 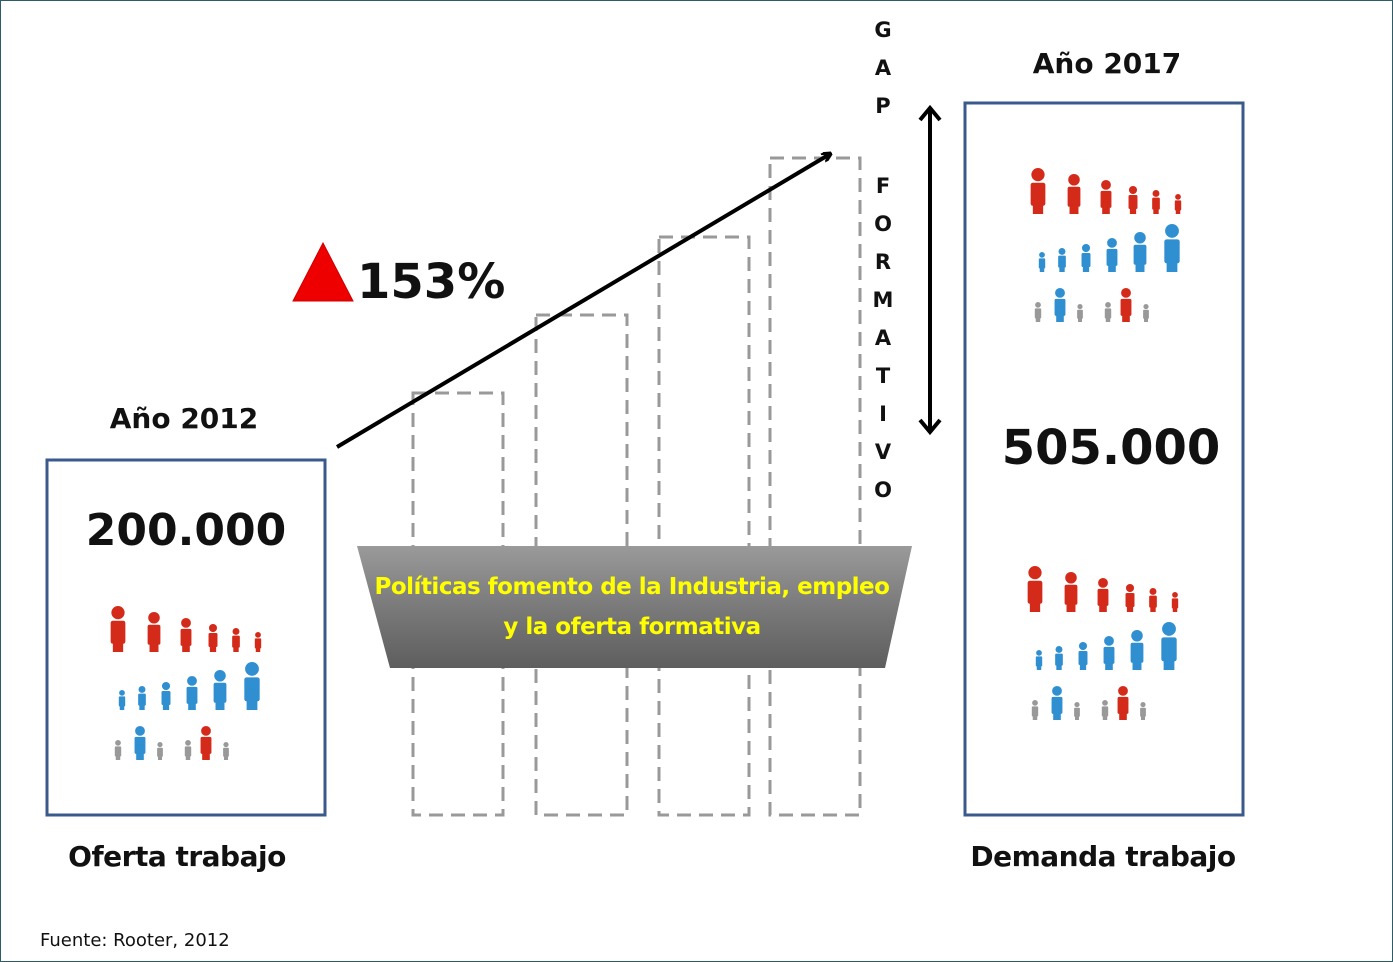 I want to click on right-caption: Demanda trabajo, so click(x=1103, y=856).